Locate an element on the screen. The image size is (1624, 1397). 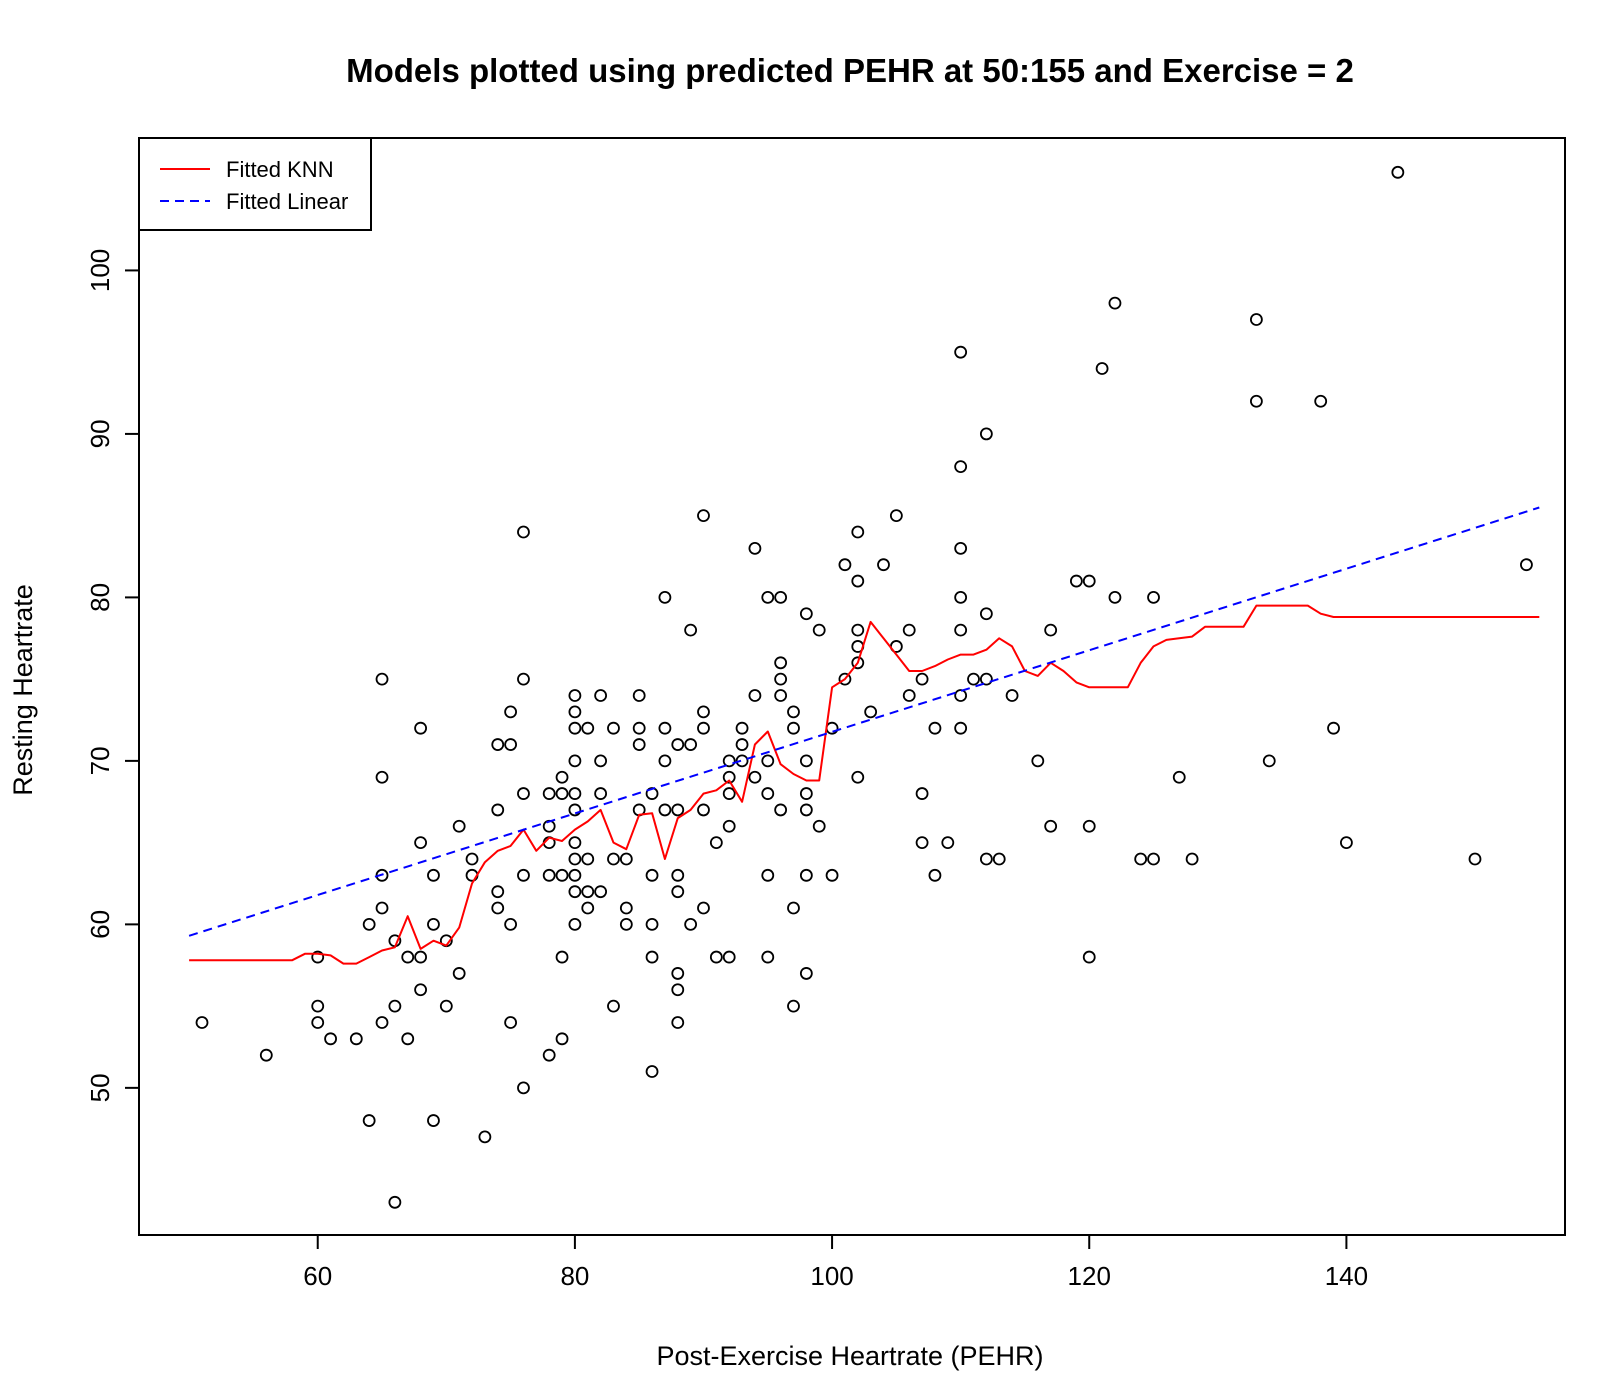
legend-box is located at coordinates (255, 184).